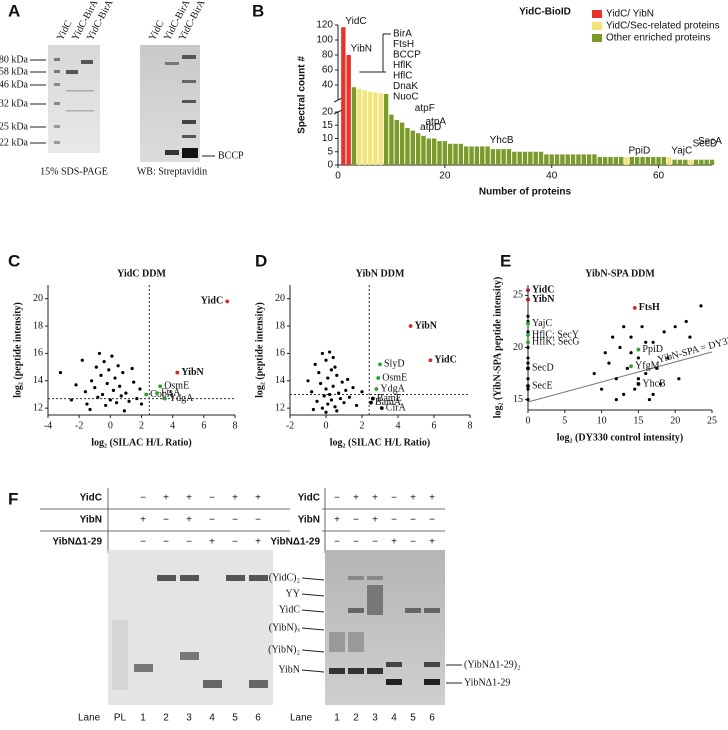  Describe the element at coordinates (192, 372) in the screenshot. I see `point-label: YibN` at that location.